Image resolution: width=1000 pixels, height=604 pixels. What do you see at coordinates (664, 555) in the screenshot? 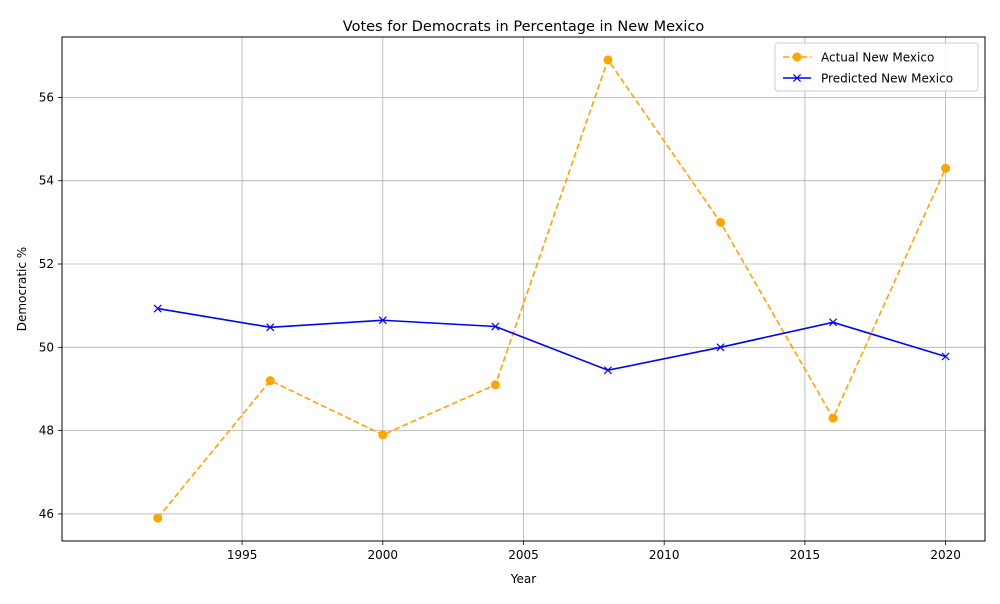
I see `x-tick-label: 2010` at bounding box center [664, 555].